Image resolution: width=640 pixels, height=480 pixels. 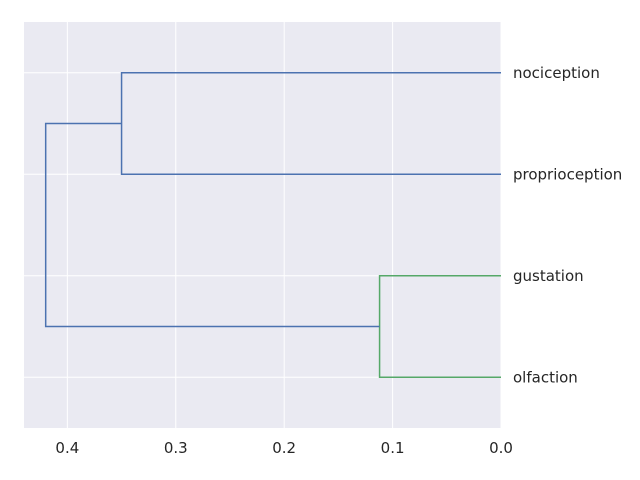 I want to click on x-tick-label: 0.4, so click(x=67, y=448).